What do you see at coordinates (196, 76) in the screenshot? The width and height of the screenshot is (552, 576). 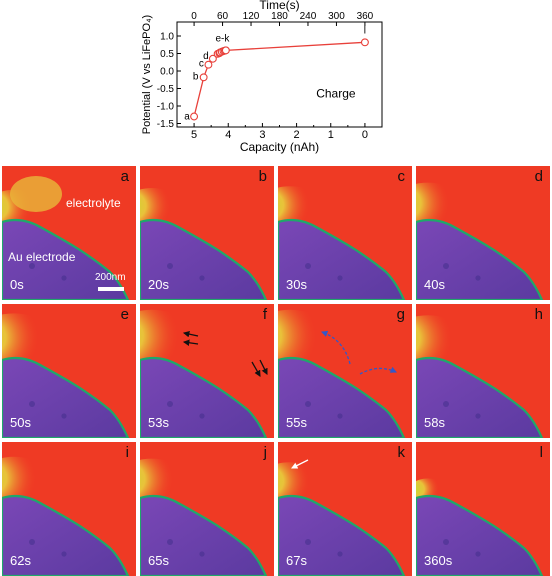 I see `point-label: b` at bounding box center [196, 76].